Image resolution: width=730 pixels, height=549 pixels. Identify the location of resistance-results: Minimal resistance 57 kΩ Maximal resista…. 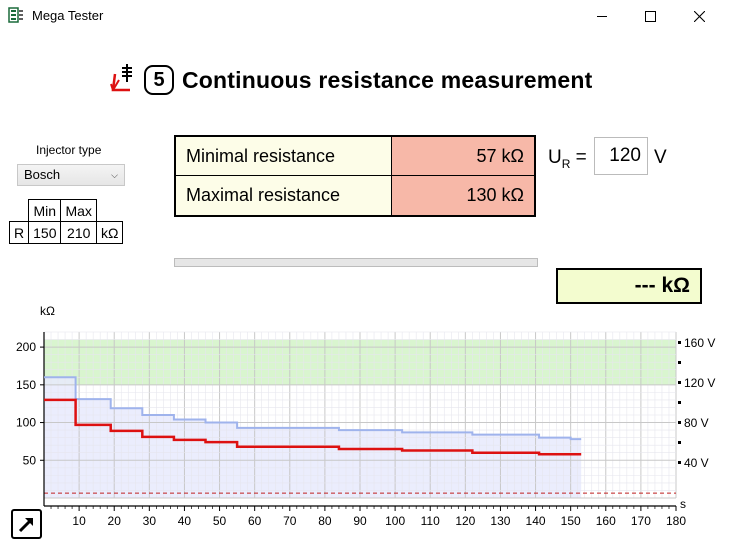
(355, 176).